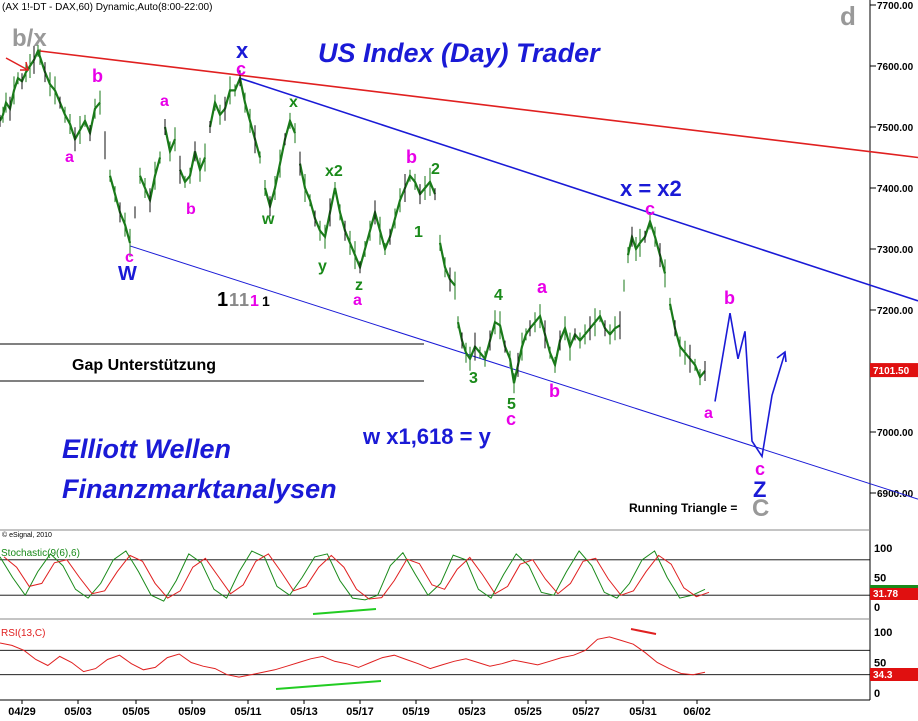 The height and width of the screenshot is (721, 918). I want to click on last-price-badge, so click(894, 370).